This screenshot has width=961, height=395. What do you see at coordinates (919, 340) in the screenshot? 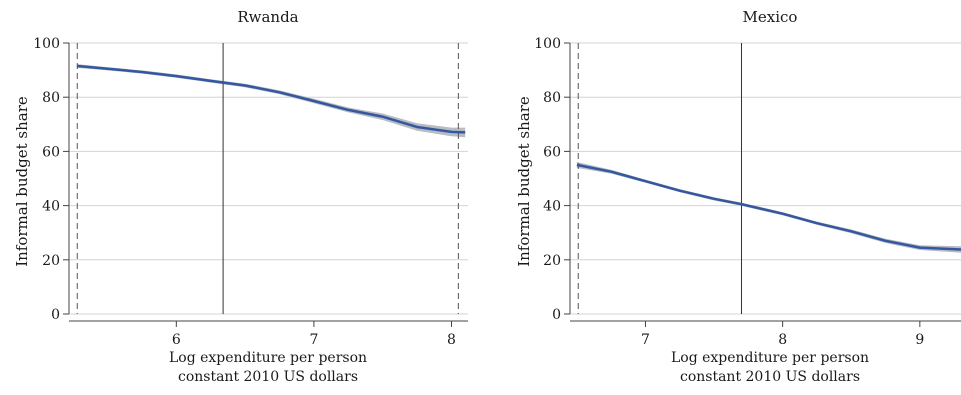
I see `x-tick-label: 9` at bounding box center [919, 340].